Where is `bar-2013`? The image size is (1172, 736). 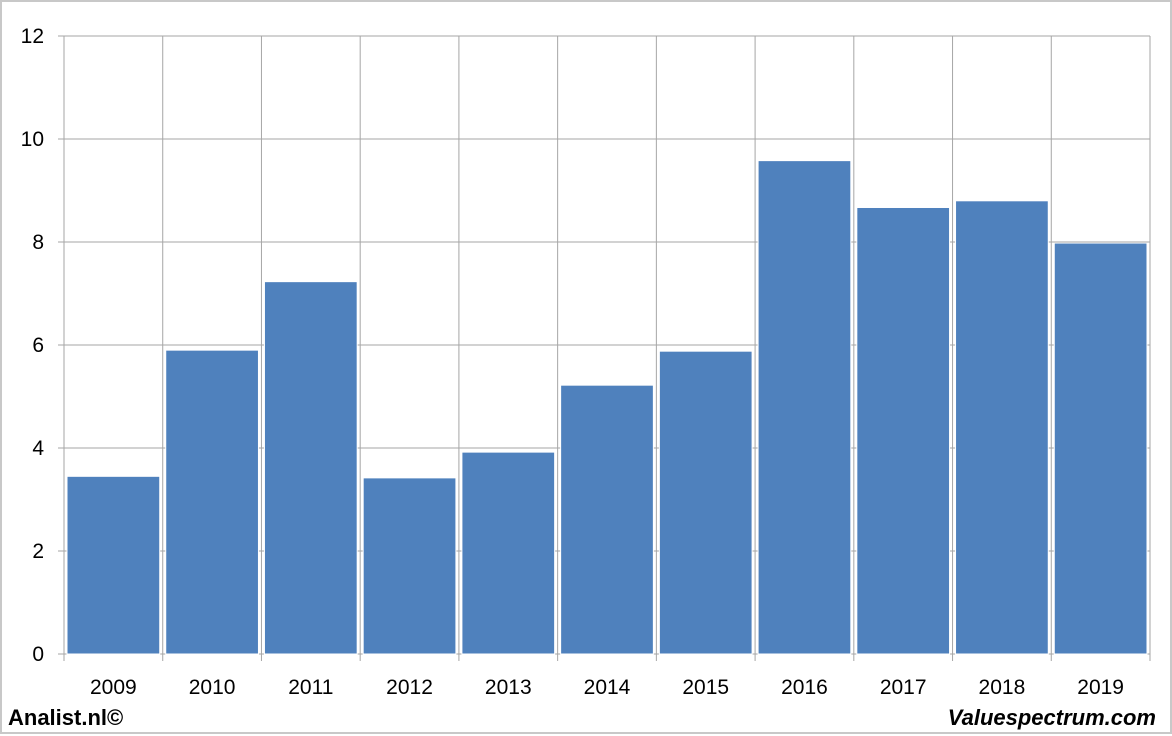 bar-2013 is located at coordinates (508, 553).